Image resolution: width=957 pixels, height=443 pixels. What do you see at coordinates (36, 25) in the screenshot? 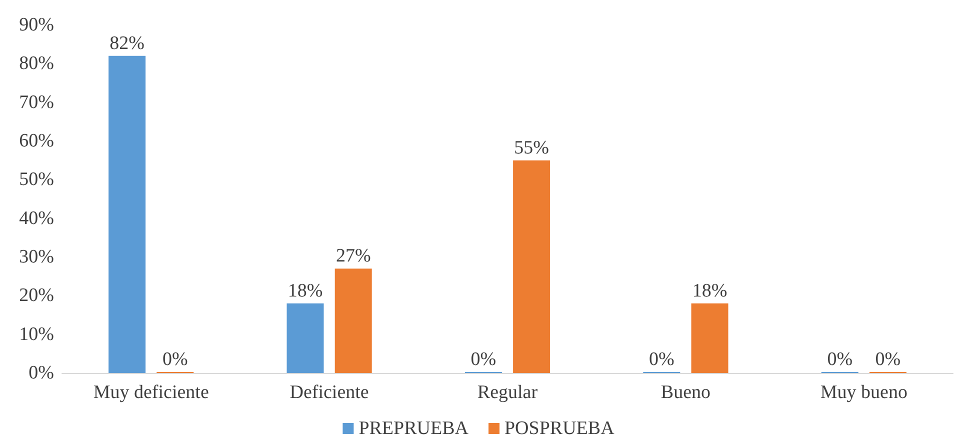
I see `y-tick-label: 90%` at bounding box center [36, 25].